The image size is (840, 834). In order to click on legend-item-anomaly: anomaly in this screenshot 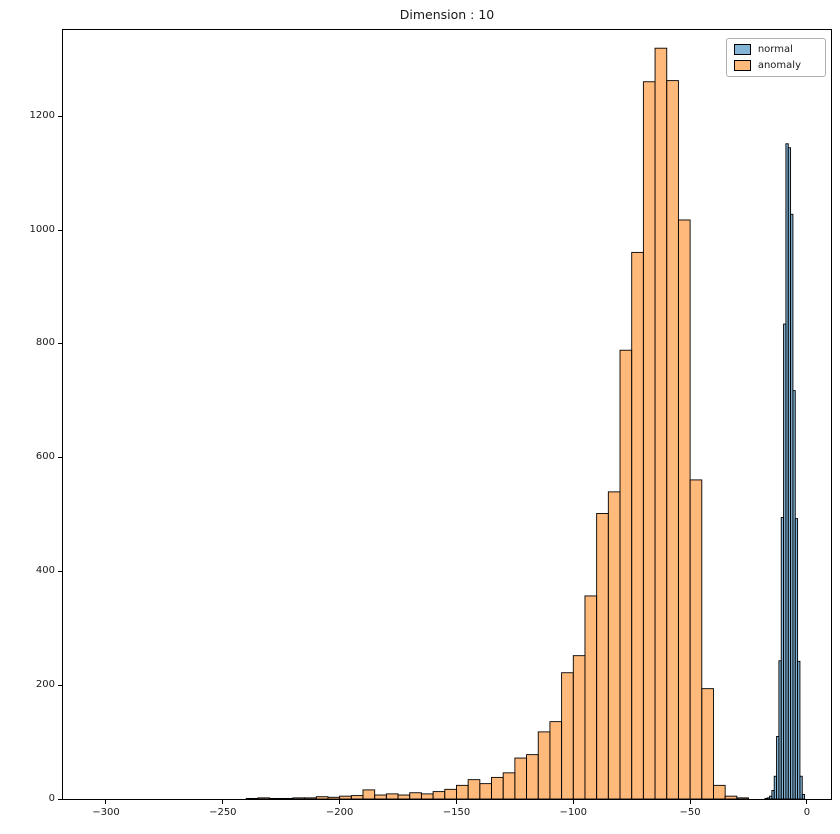, I will do `click(775, 65)`.